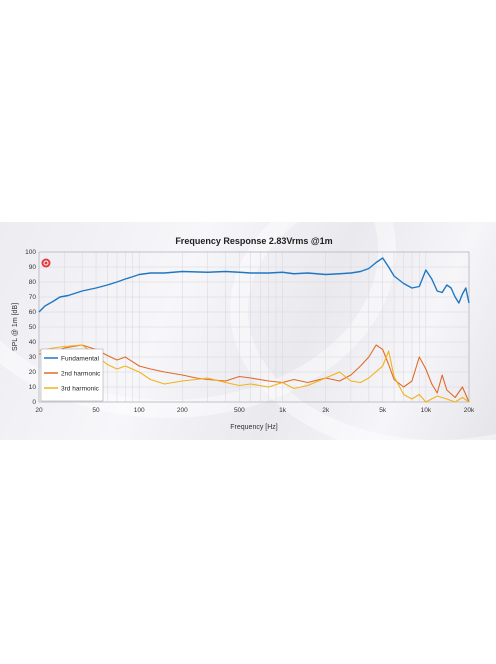 This screenshot has width=496, height=664. What do you see at coordinates (254, 285) in the screenshot?
I see `series-line-fundamental` at bounding box center [254, 285].